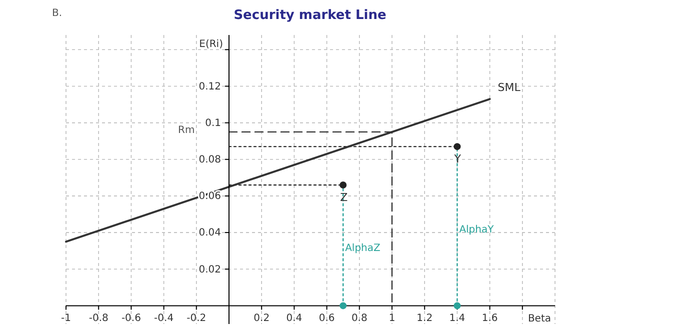  I want to click on x-tick-label: -0.8, so click(98, 318).